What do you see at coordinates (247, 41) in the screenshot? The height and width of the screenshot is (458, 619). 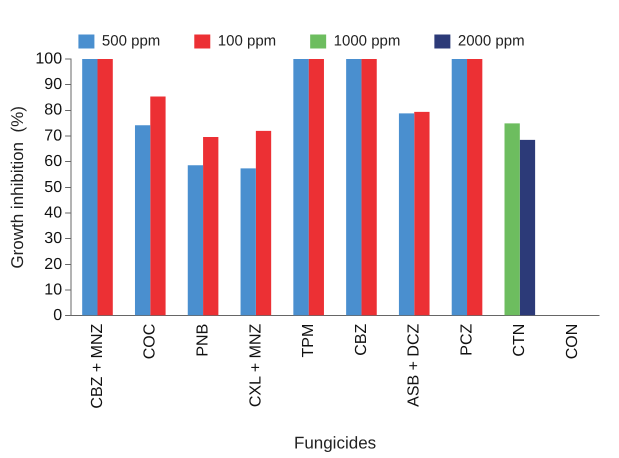 I see `legend-label: 100 ppm` at bounding box center [247, 41].